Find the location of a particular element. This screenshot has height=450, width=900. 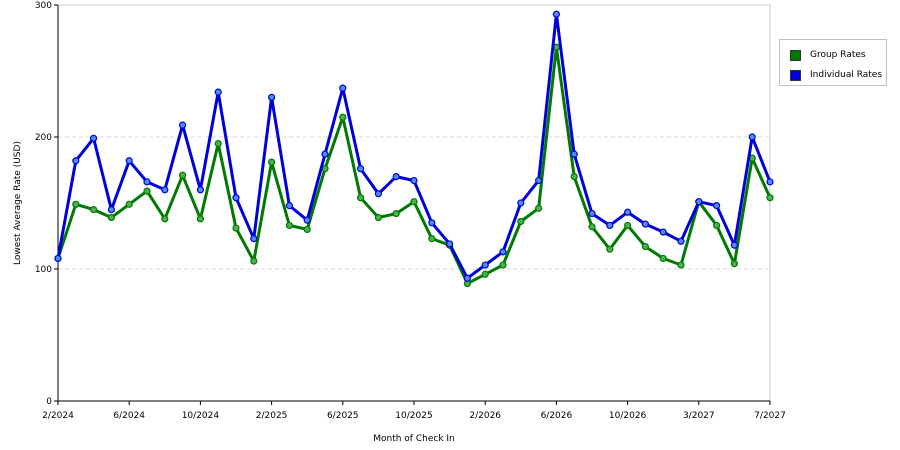

chart-legend: Group Rates Individual Rates is located at coordinates (833, 62).